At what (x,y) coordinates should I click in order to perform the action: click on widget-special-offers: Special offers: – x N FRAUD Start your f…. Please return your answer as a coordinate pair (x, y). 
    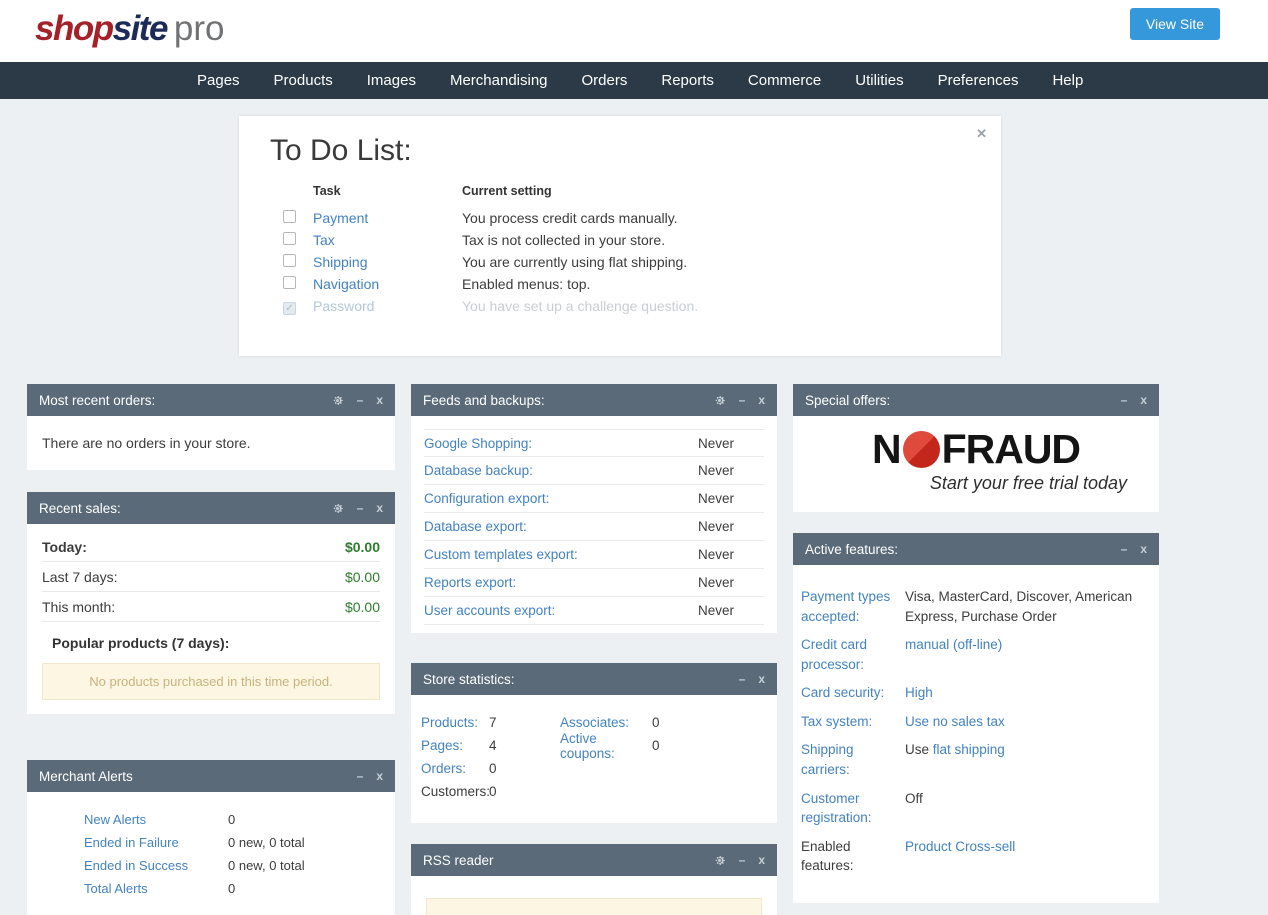
    Looking at the image, I should click on (976, 448).